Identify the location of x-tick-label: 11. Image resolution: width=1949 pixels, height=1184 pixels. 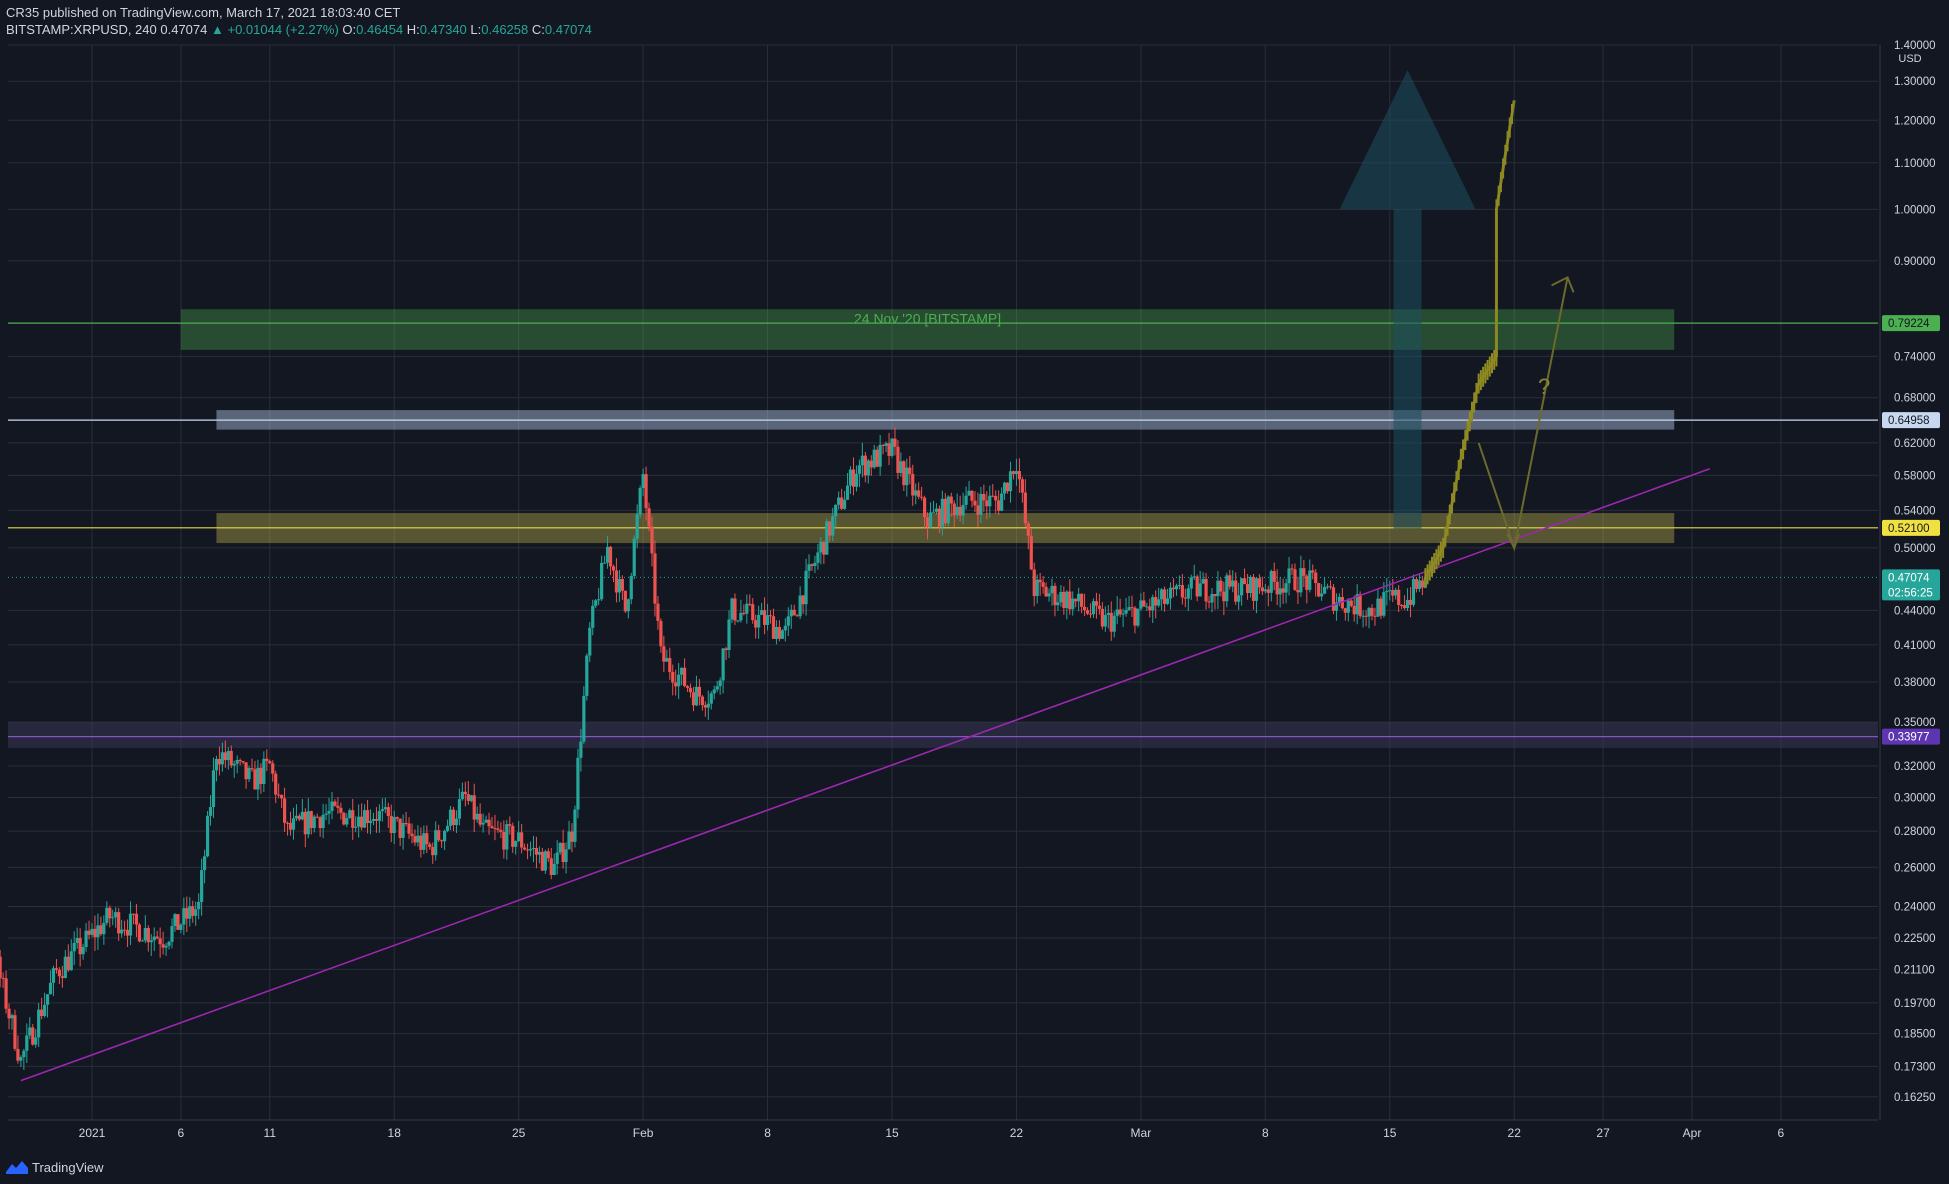
(270, 1133).